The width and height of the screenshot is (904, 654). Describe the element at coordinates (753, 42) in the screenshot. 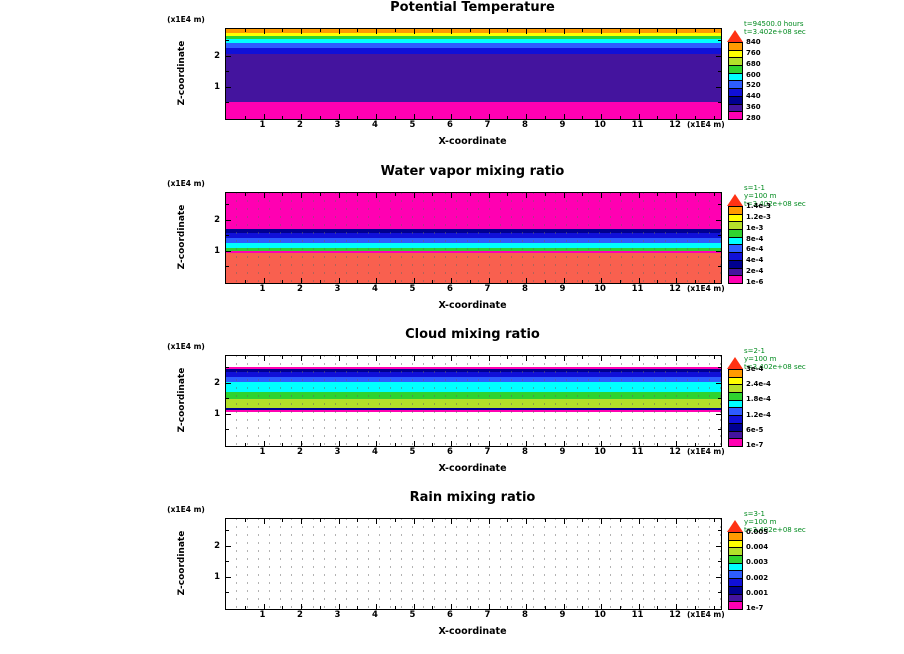

I see `colorbar-tick-label: 840` at that location.